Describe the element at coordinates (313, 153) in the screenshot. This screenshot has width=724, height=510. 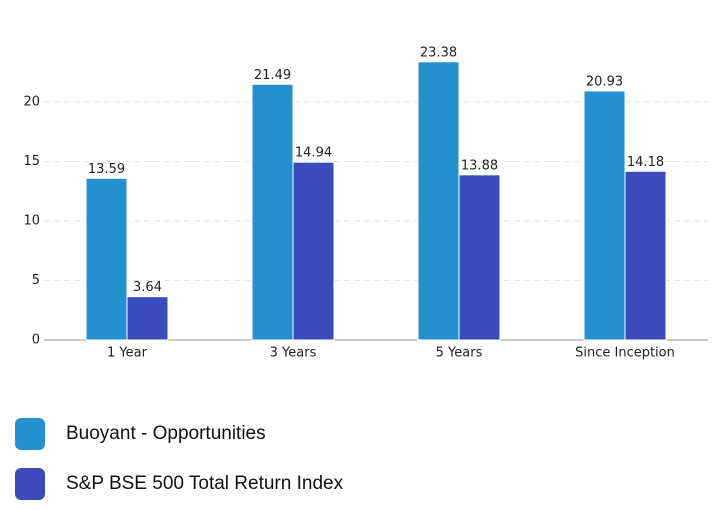
I see `data-label: 14.94` at that location.